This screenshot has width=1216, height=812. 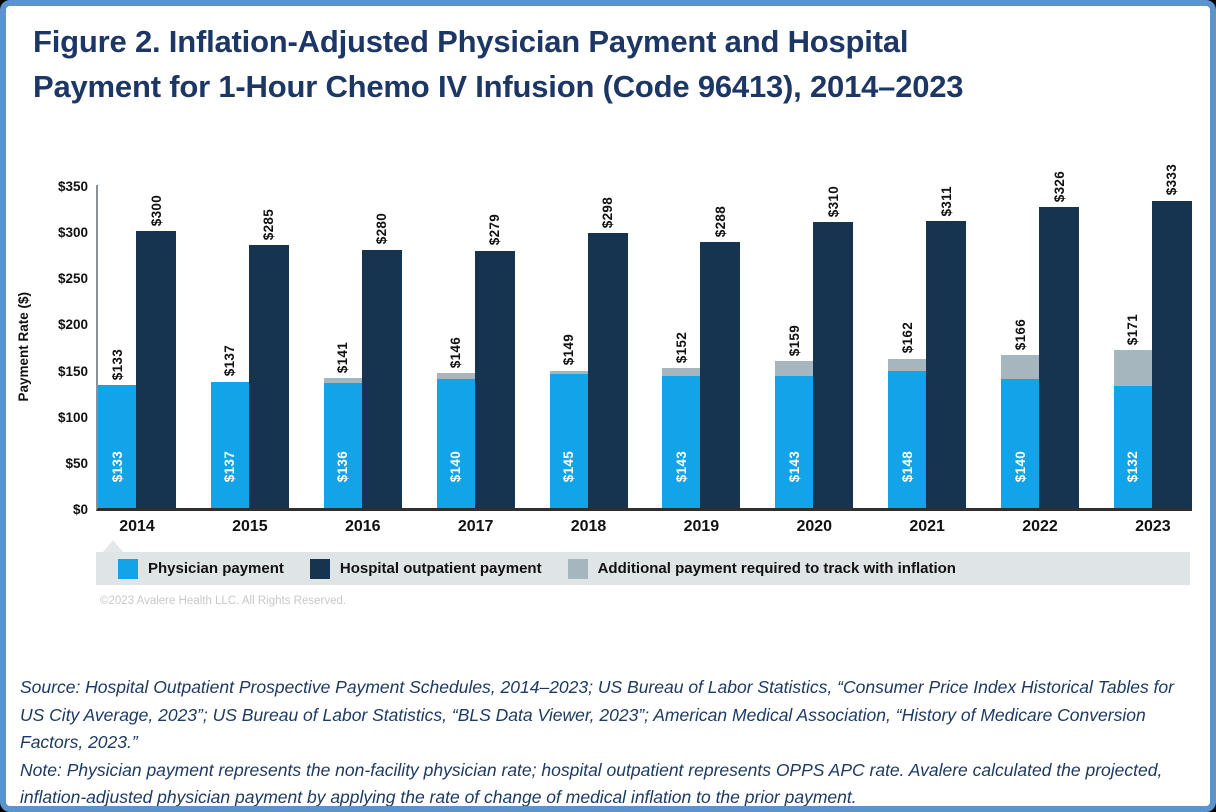 I want to click on physician-bar-stack: $149 $145, so click(x=568, y=421).